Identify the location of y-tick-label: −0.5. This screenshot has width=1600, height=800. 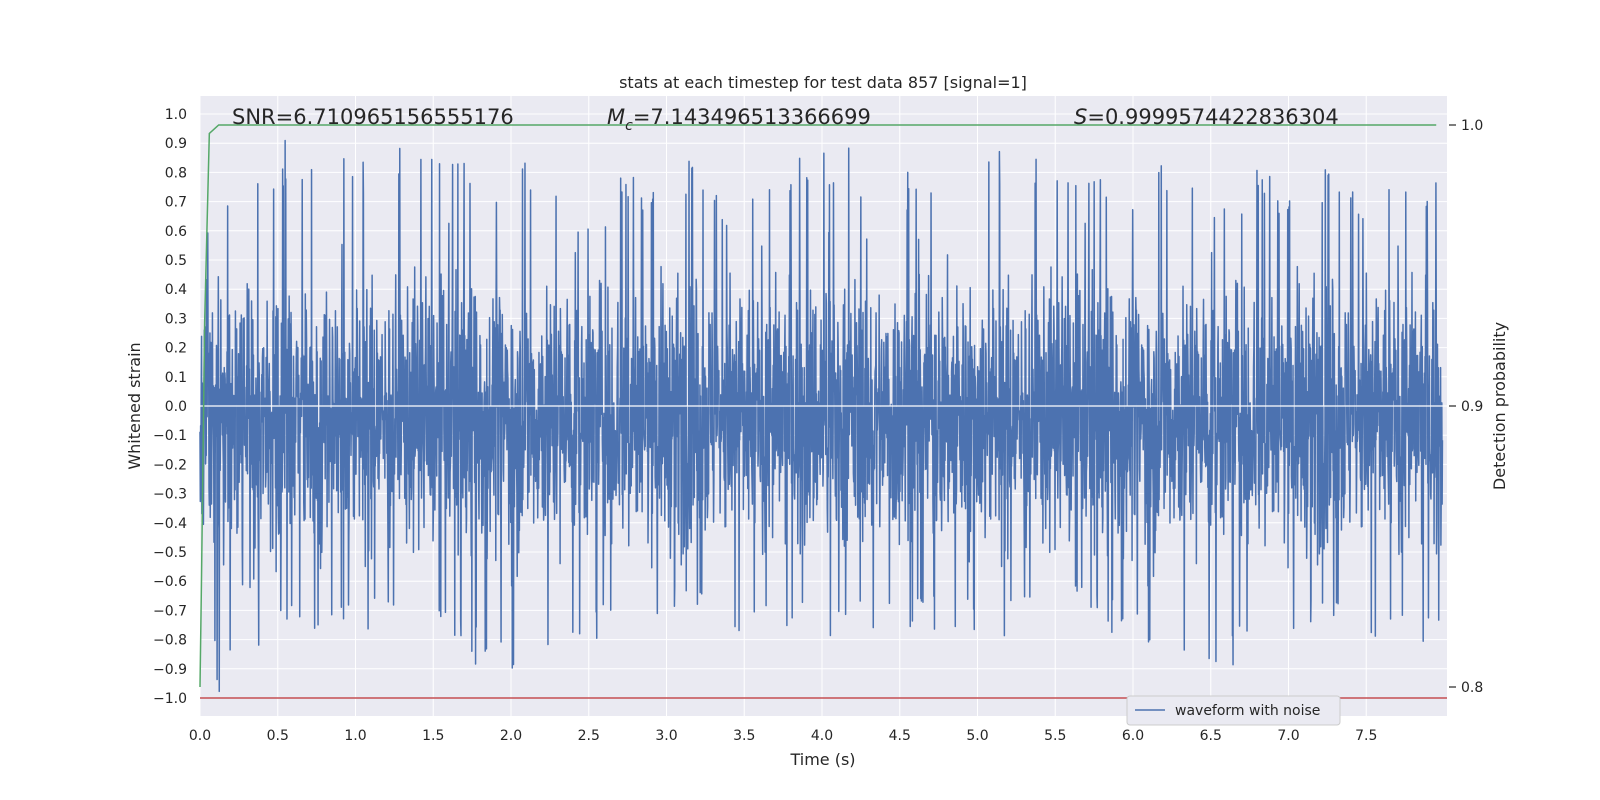
(170, 553).